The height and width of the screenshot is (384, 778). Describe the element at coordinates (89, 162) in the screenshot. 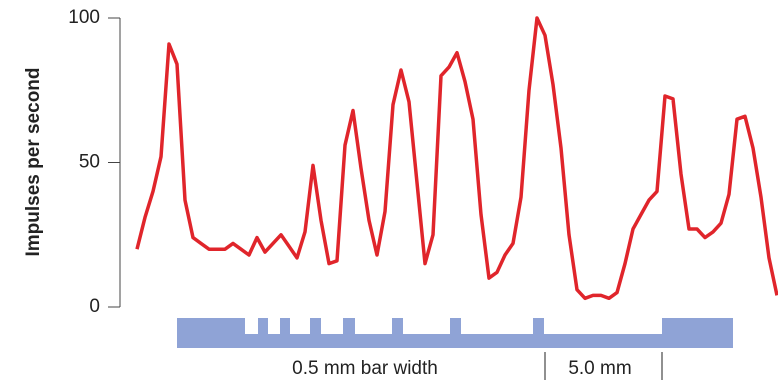

I see `y-tick-label: 50` at that location.